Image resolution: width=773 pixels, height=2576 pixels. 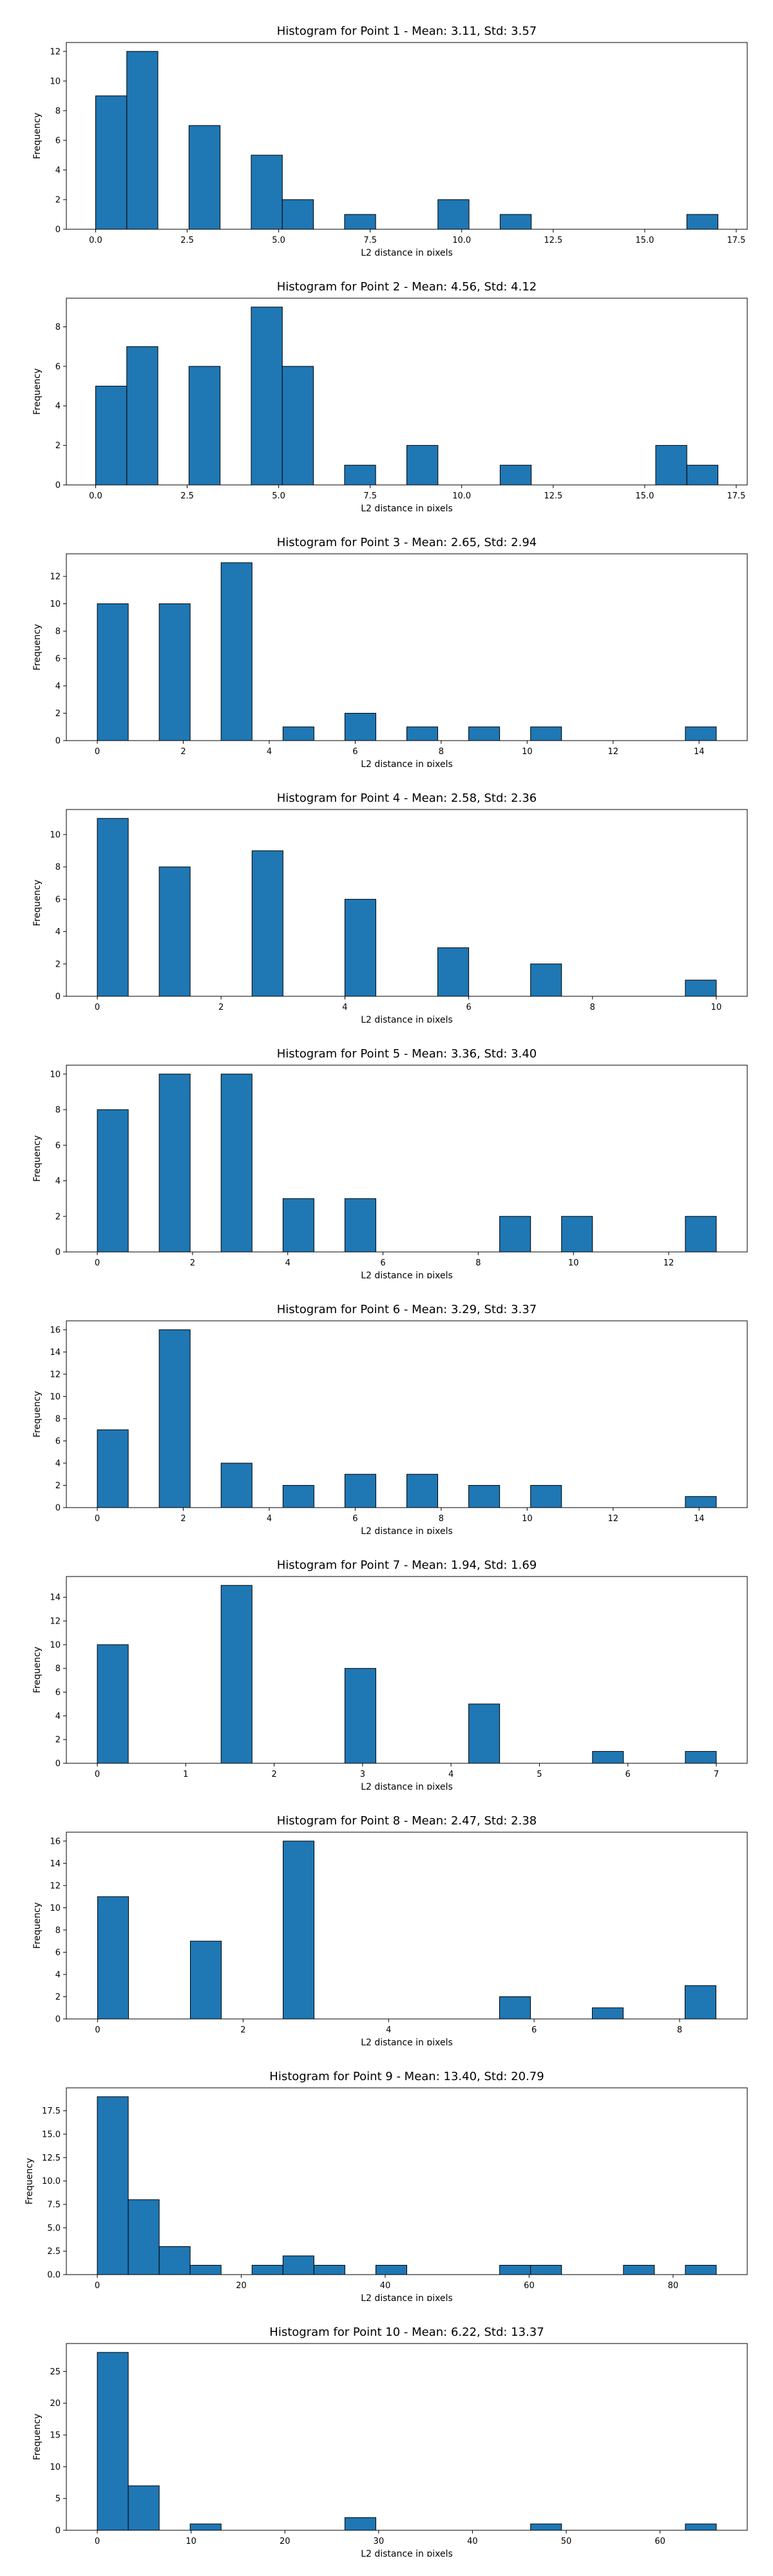 I want to click on y-tick-label: 0.0, so click(x=54, y=2275).